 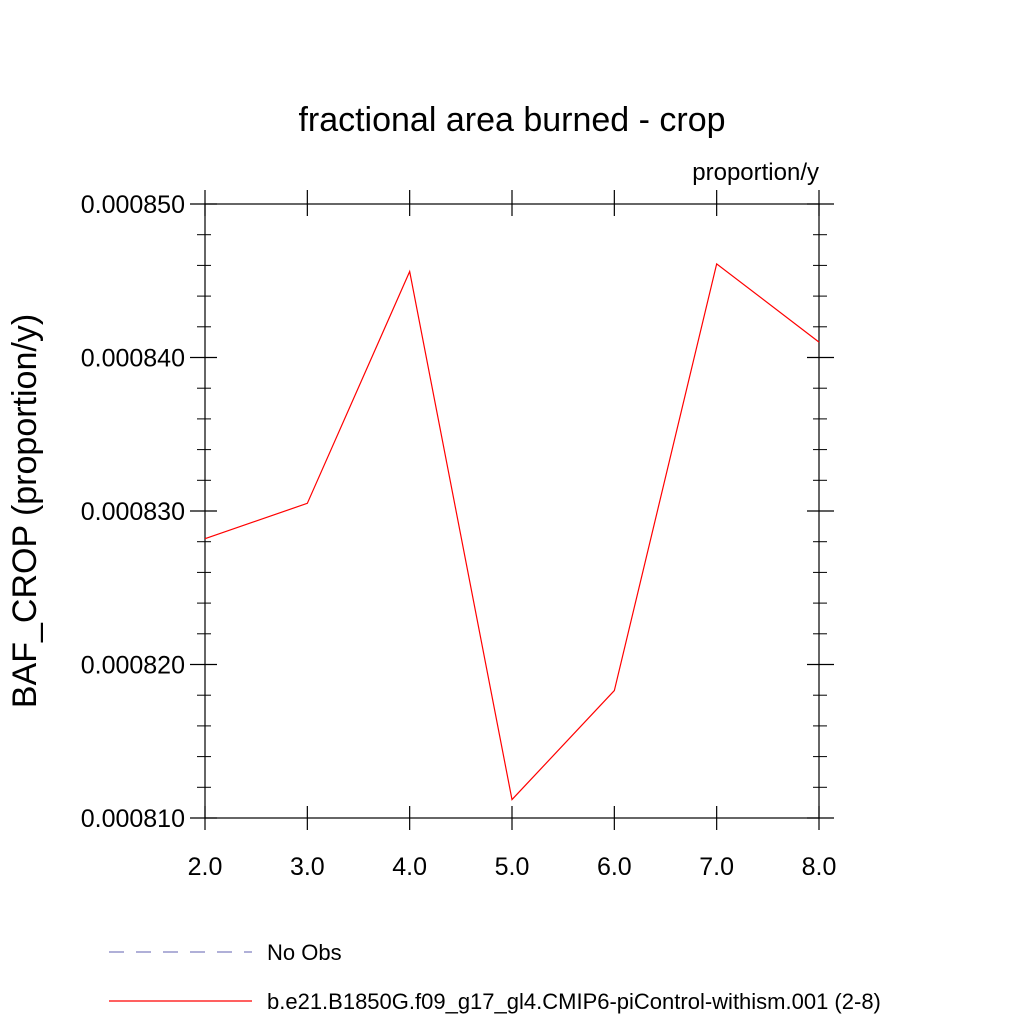 I want to click on y-tick-label: 0.000830, so click(x=133, y=512).